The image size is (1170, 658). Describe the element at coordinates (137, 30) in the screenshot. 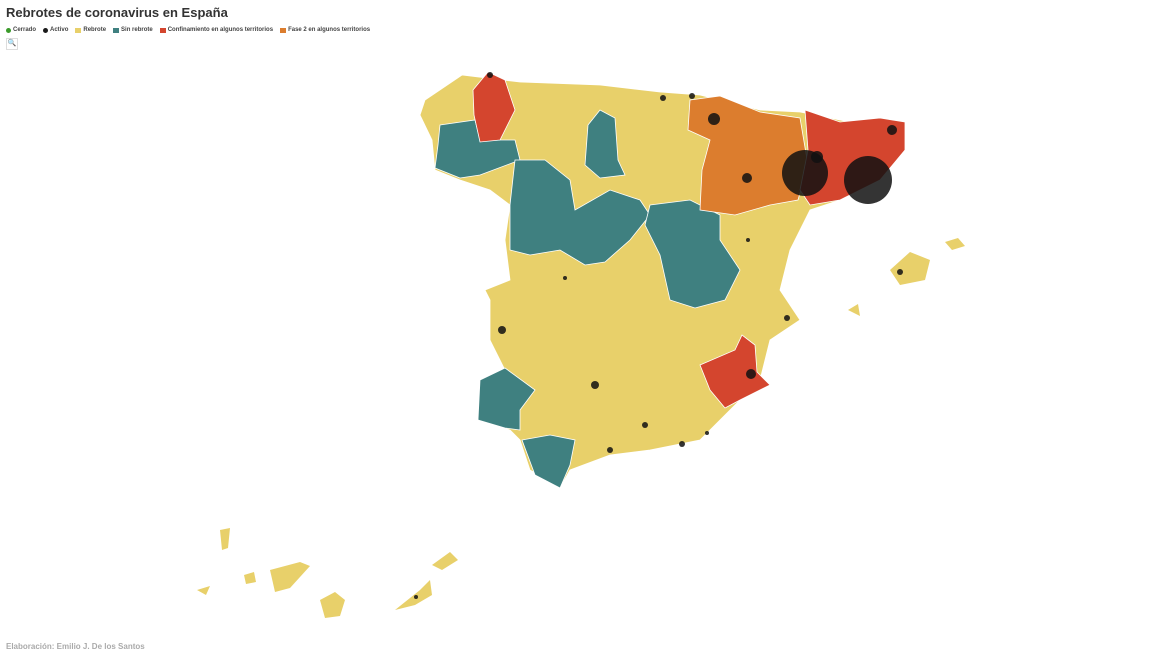

I see `legend-label: Sin rebrote` at that location.